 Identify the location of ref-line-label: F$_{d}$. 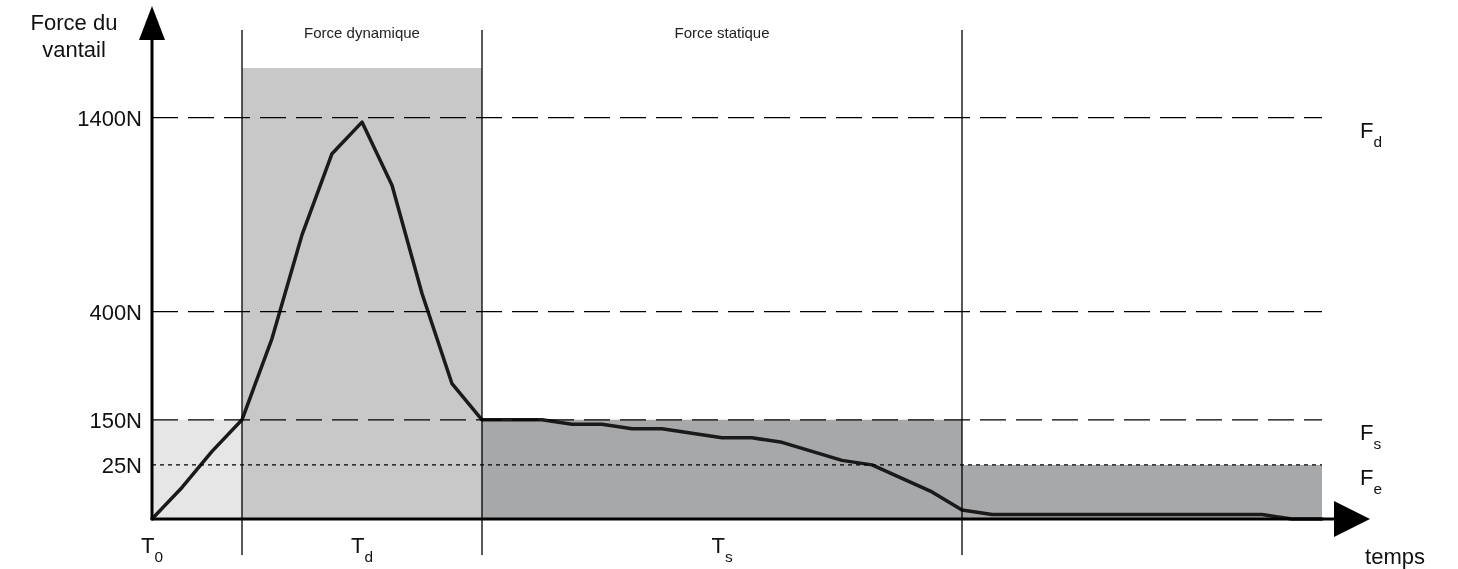
(1371, 133).